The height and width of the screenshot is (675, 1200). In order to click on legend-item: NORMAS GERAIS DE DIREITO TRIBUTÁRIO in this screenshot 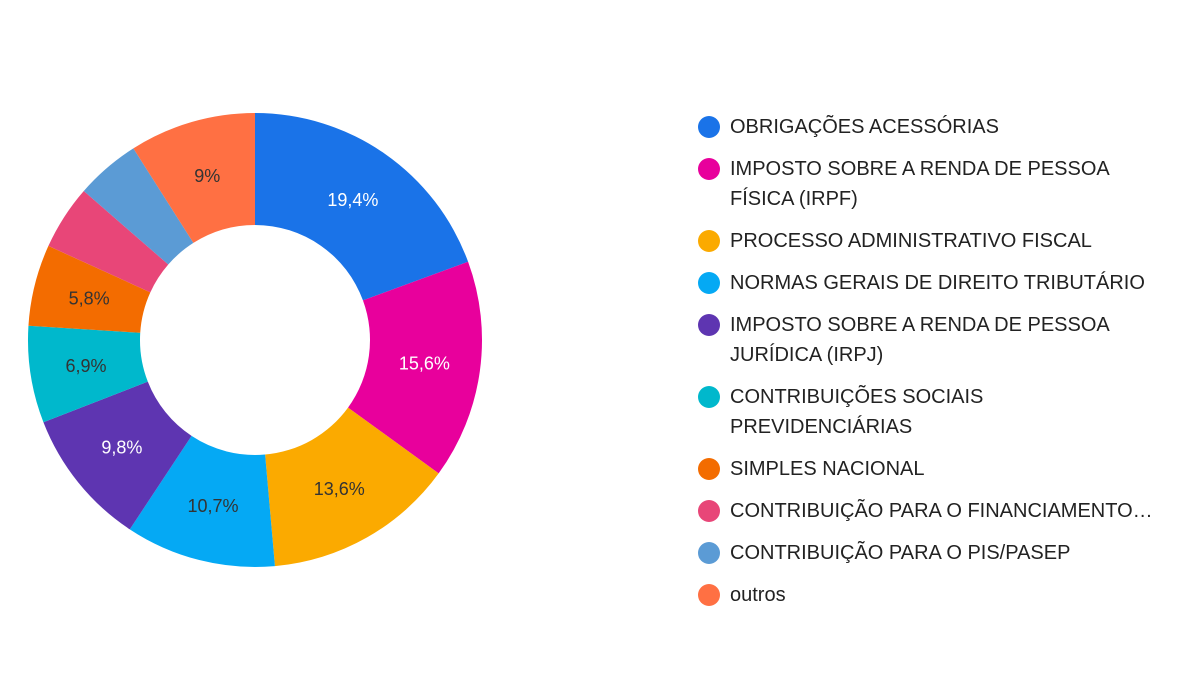, I will do `click(938, 283)`.